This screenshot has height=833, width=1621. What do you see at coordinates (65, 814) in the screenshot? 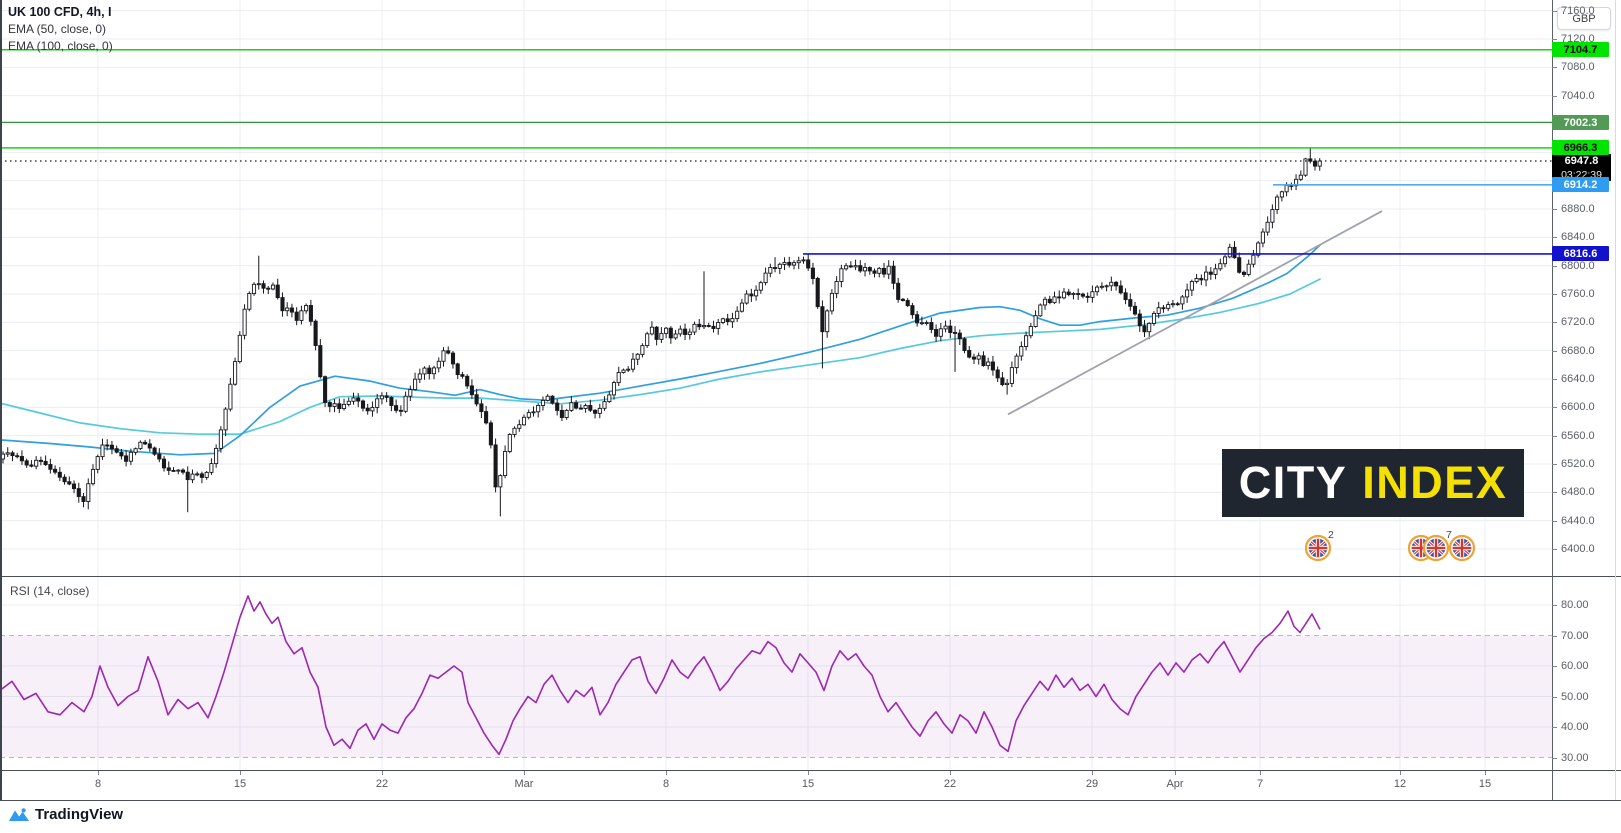
I see `tradingview-attribution-link: TradingView` at bounding box center [65, 814].